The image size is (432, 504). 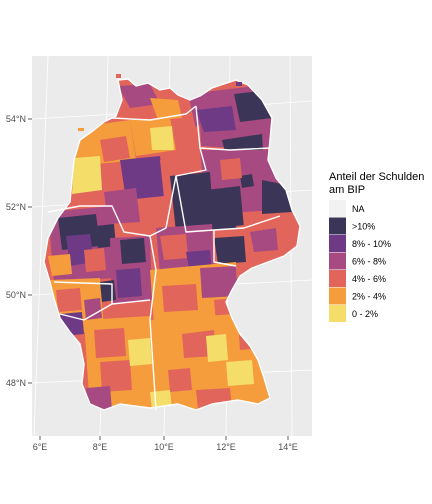 What do you see at coordinates (358, 209) in the screenshot?
I see `legend-label-0: NA` at bounding box center [358, 209].